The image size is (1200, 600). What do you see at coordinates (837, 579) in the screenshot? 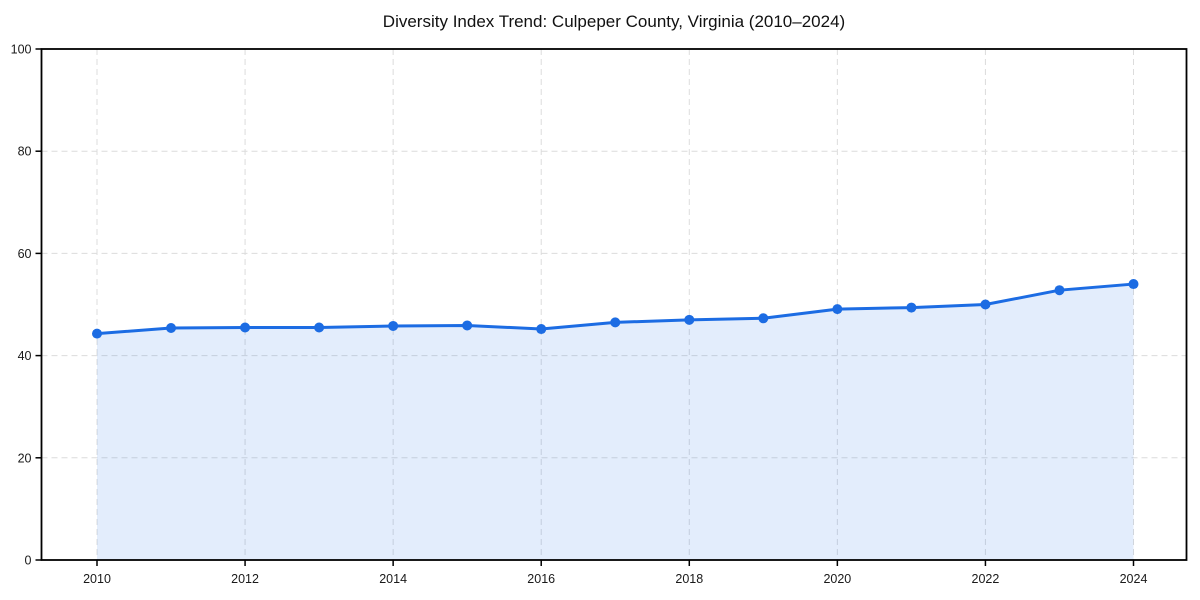
I see `x-tick-label: 2020` at bounding box center [837, 579].